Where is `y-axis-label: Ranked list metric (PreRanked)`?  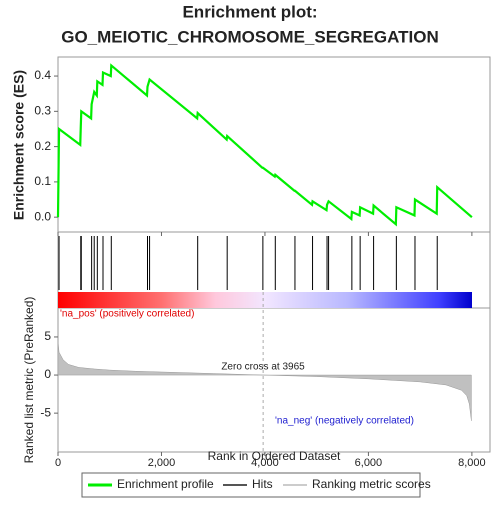
y-axis-label: Ranked list metric (PreRanked) is located at coordinates (29, 380).